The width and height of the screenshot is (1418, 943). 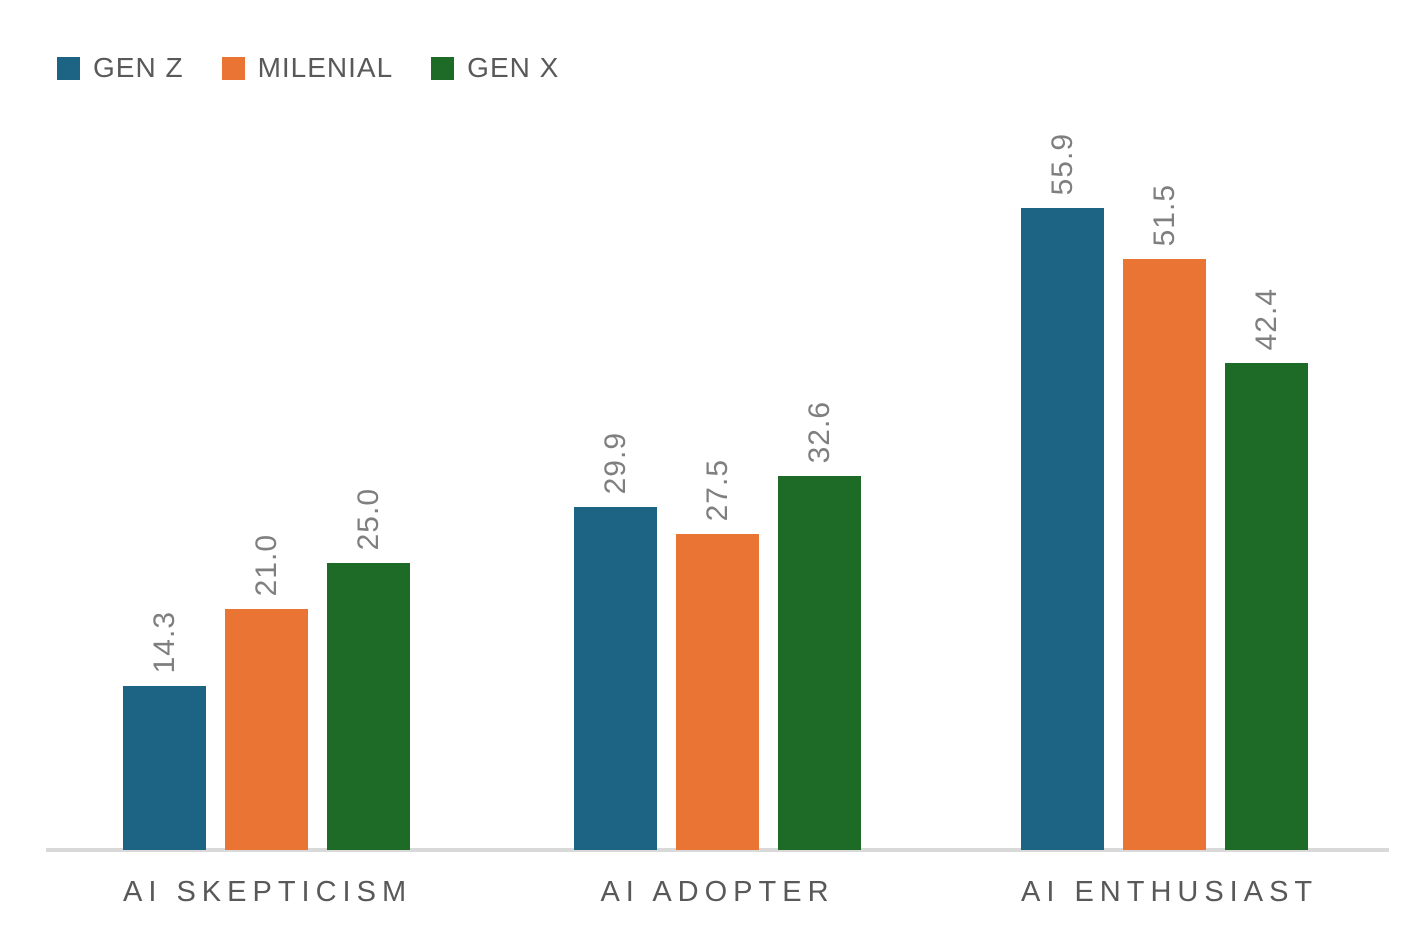 I want to click on bar-milenial: 27.5, so click(x=717, y=654).